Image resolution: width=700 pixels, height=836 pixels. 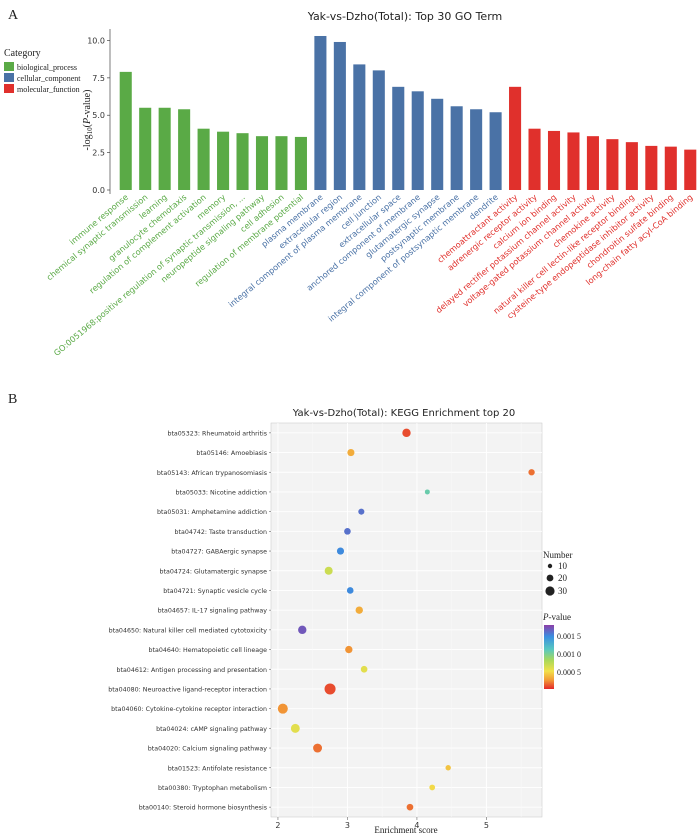 I want to click on go-chart-title: Yak-vs-Dzho(Total): Top 30 GO Term, so click(x=405, y=16).